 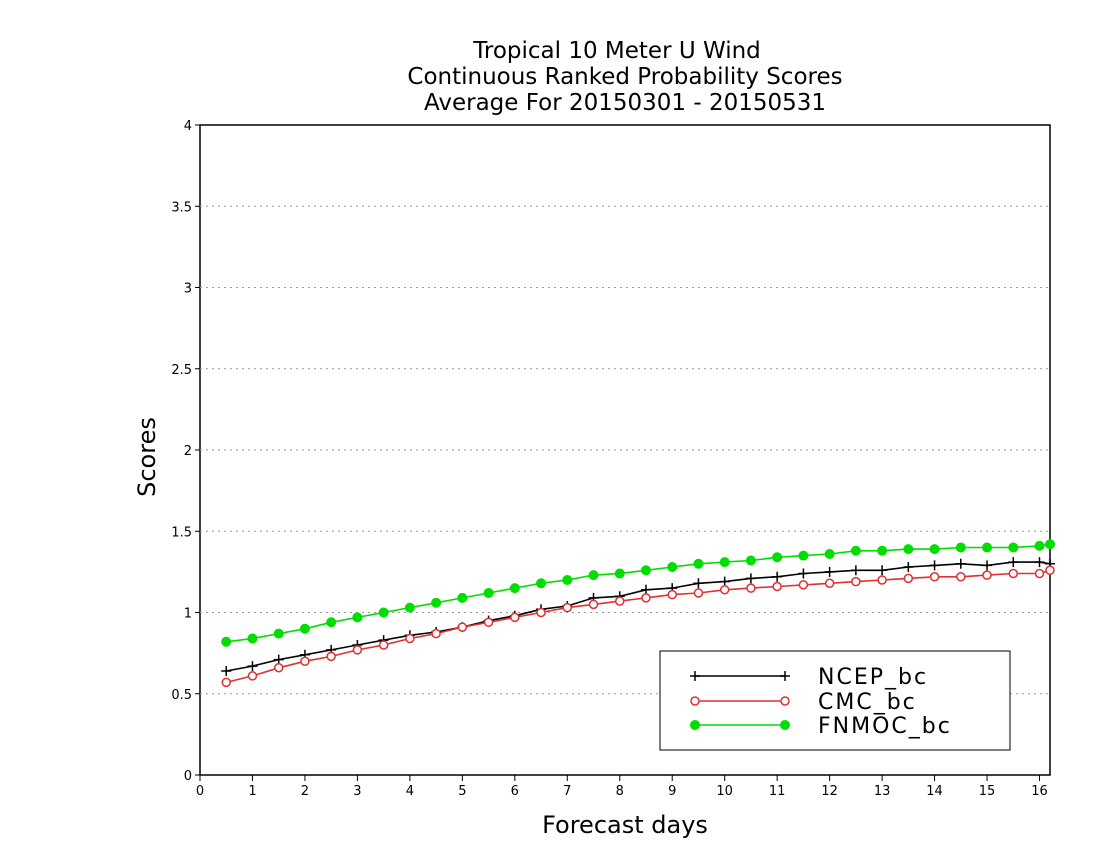 I want to click on legend-entry-FNMOC_bc: FNMOC_bc, so click(x=821, y=726).